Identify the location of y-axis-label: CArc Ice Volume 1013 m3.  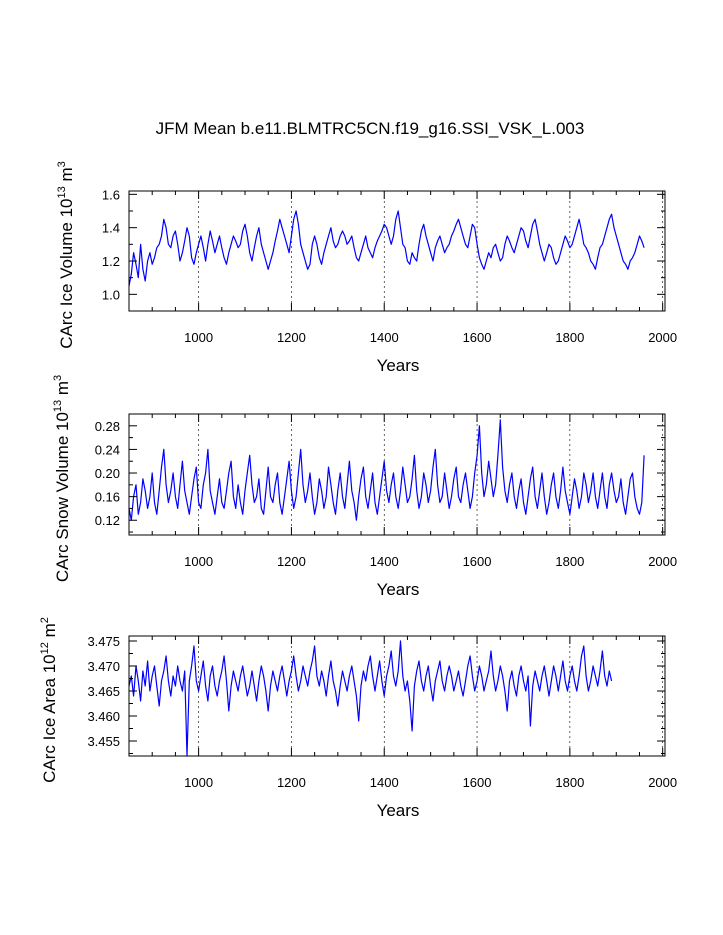
(66, 255).